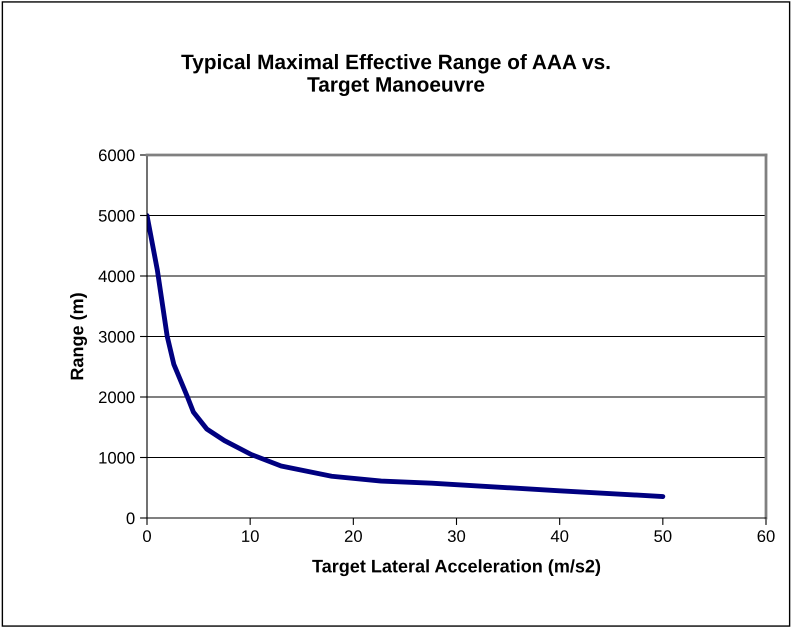 The image size is (792, 628). I want to click on y-axis-title: Range (m), so click(79, 336).